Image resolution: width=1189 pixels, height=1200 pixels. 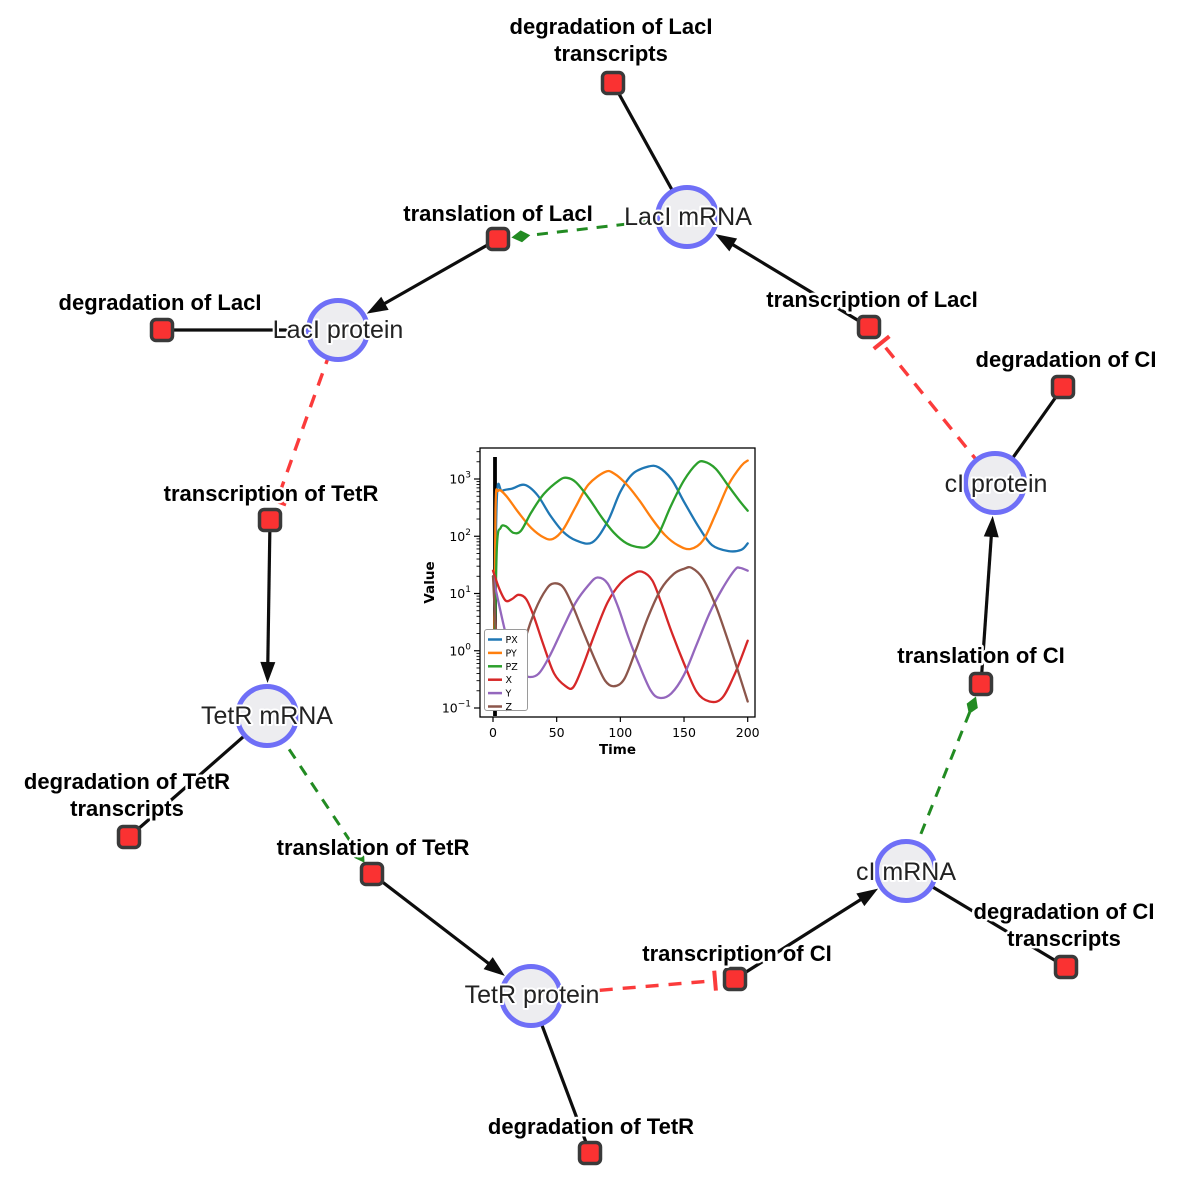 What do you see at coordinates (162, 330) in the screenshot?
I see `reaction-node-deg-laci` at bounding box center [162, 330].